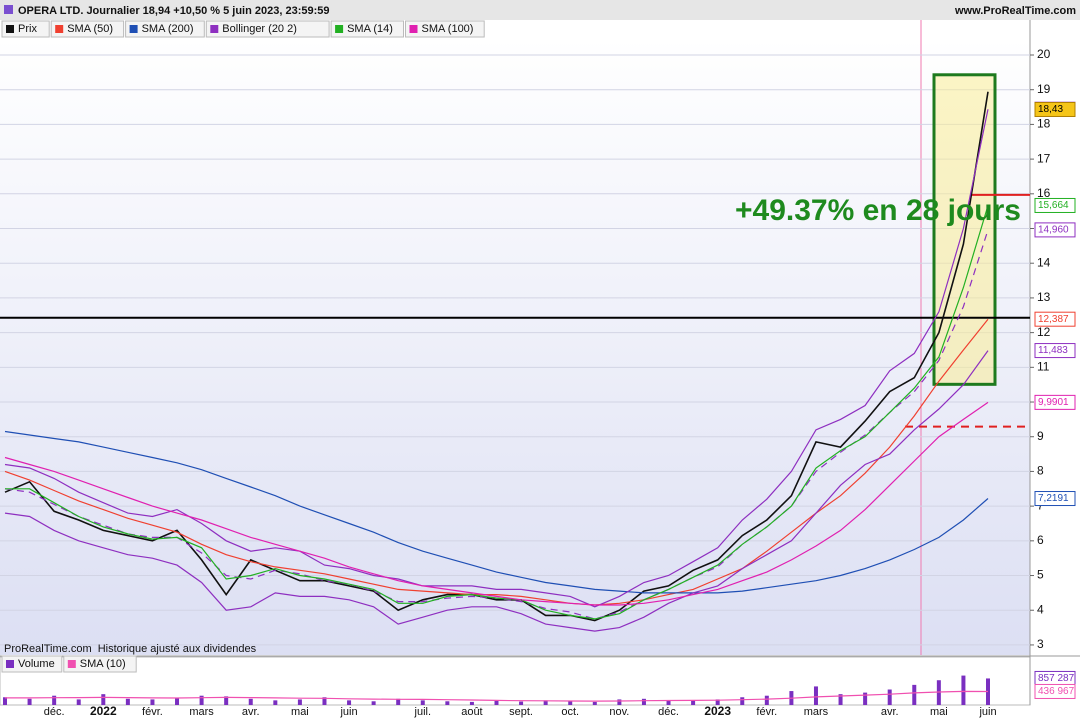 The width and height of the screenshot is (1080, 720). I want to click on legend-label: SMA (200), so click(168, 29).